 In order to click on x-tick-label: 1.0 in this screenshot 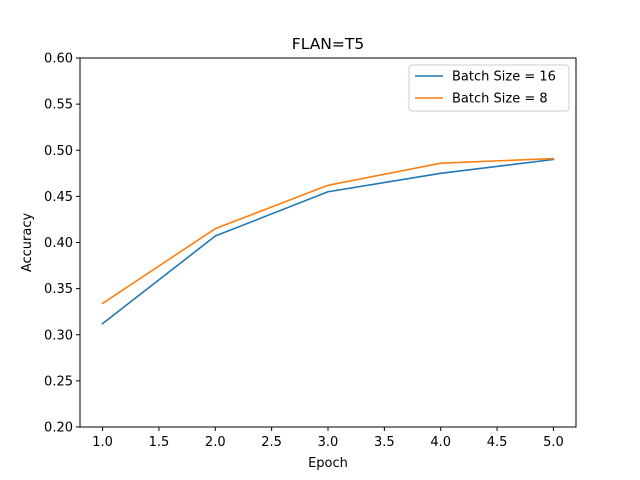, I will do `click(102, 442)`.